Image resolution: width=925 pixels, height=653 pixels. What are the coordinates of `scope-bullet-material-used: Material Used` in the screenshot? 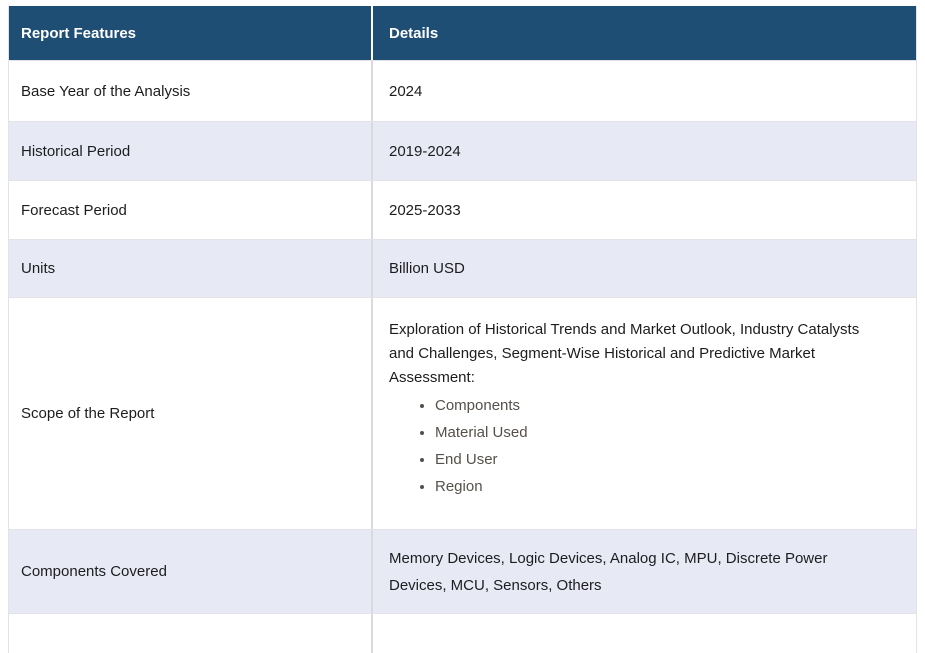 It's located at (652, 432).